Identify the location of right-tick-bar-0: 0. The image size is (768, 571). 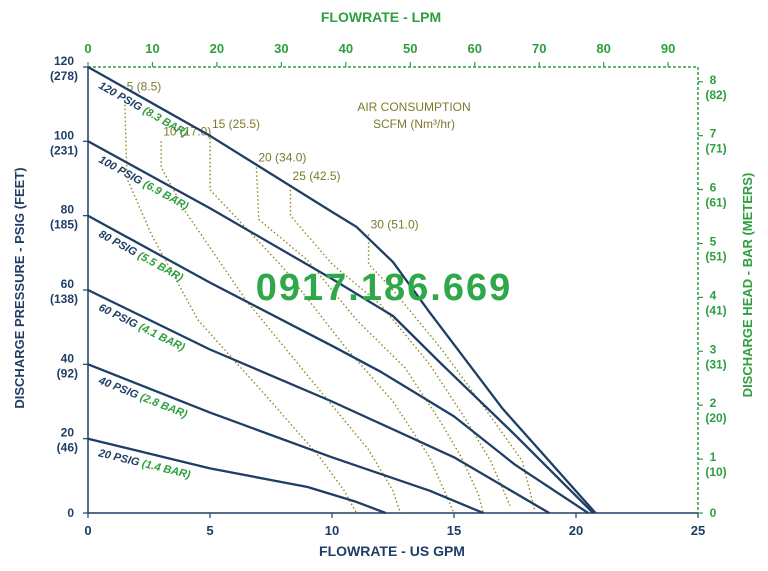
(713, 513).